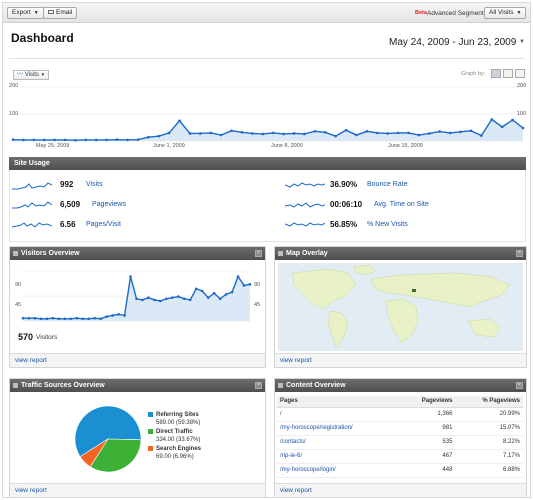 Image resolution: width=533 pixels, height=500 pixels. I want to click on page-link: /contacts/, so click(338, 442).